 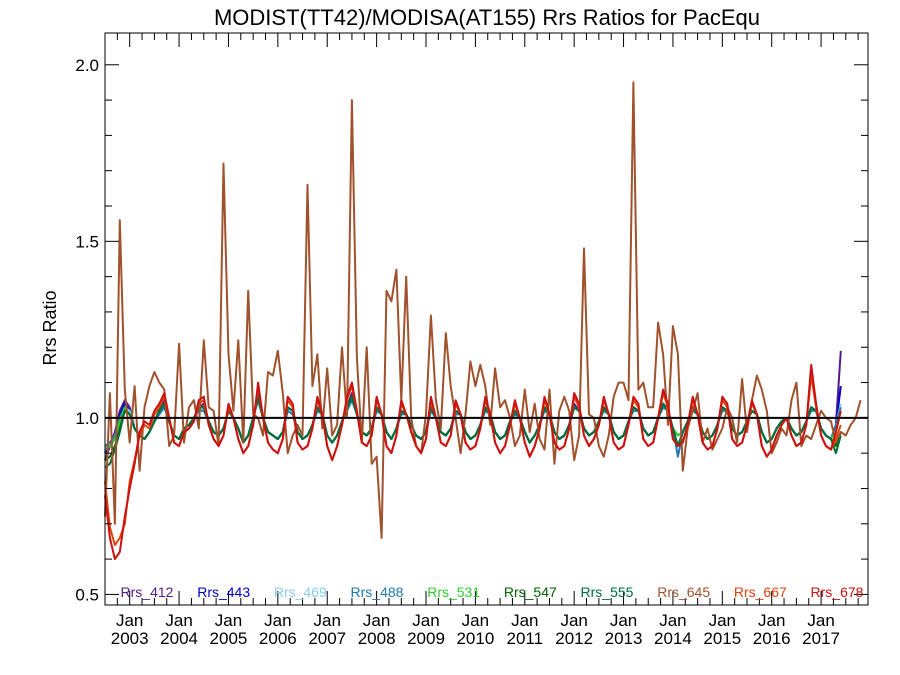 What do you see at coordinates (87, 418) in the screenshot?
I see `y-tick-label: 1.0` at bounding box center [87, 418].